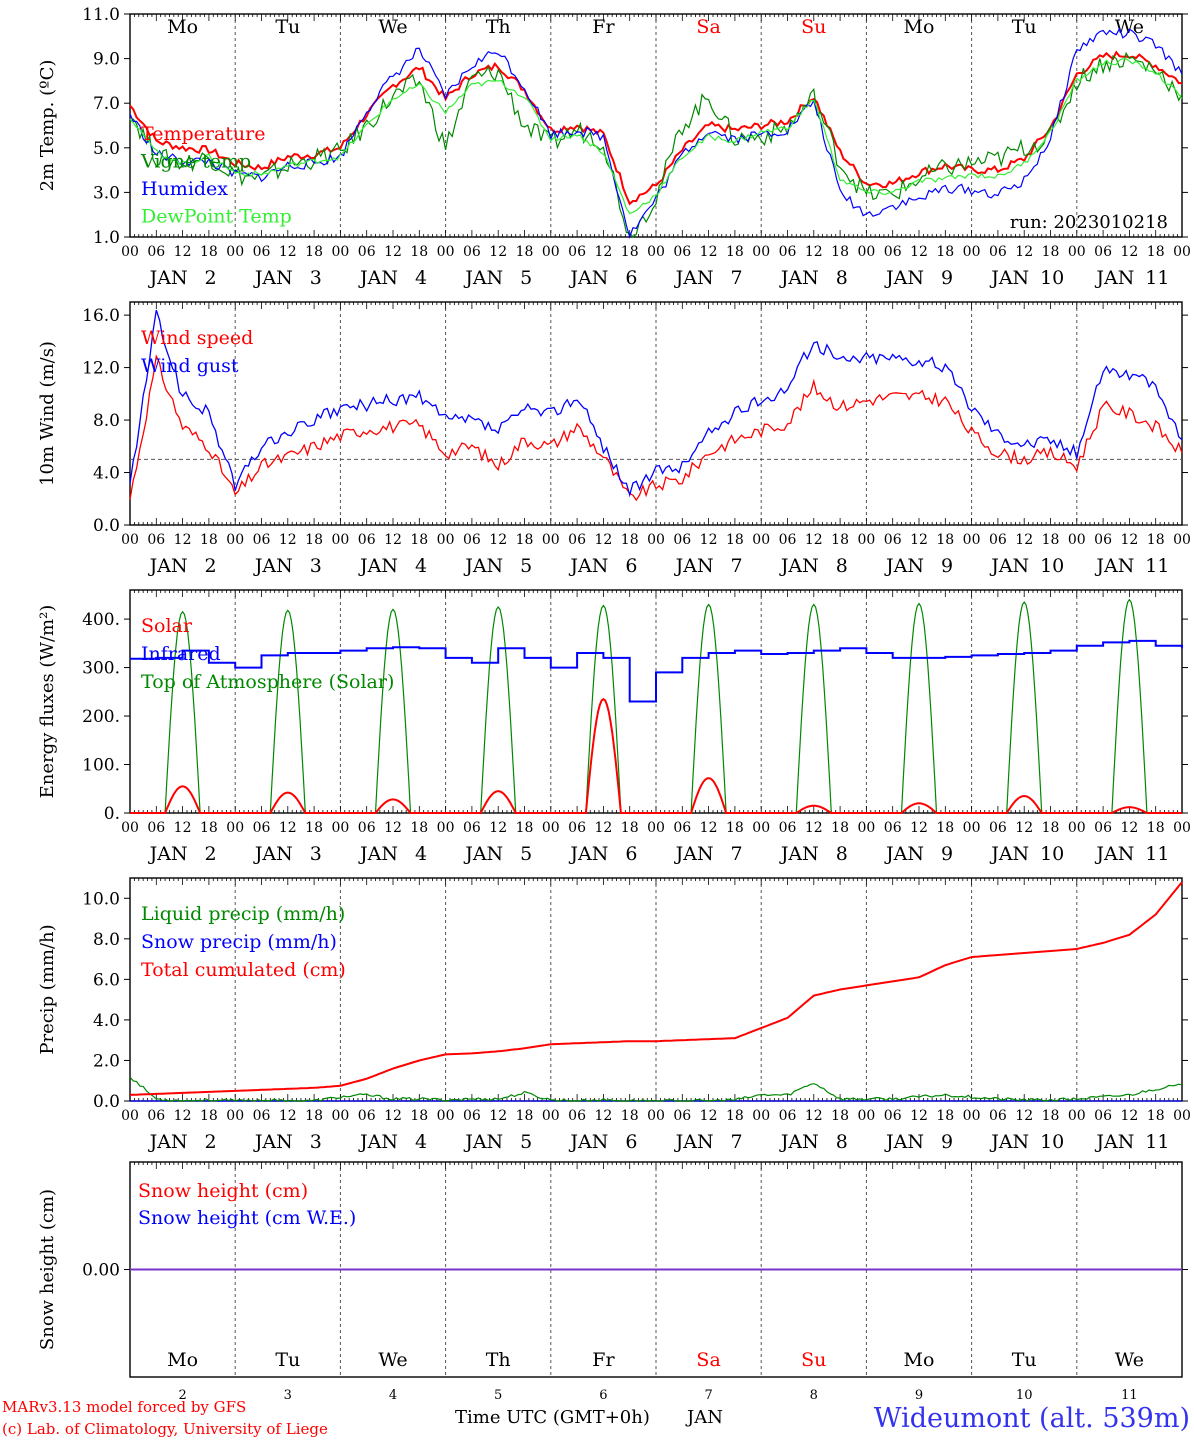  Describe the element at coordinates (708, 1395) in the screenshot. I see `bottom-day-number: 7` at that location.